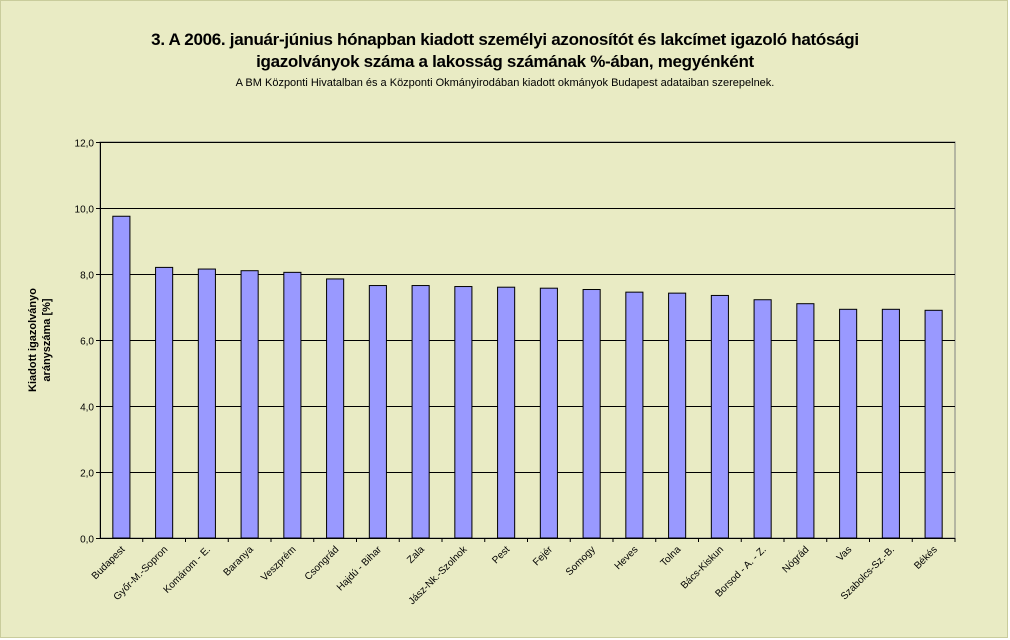 The height and width of the screenshot is (640, 1010). Describe the element at coordinates (416, 555) in the screenshot. I see `x-tick-label: Zala` at that location.